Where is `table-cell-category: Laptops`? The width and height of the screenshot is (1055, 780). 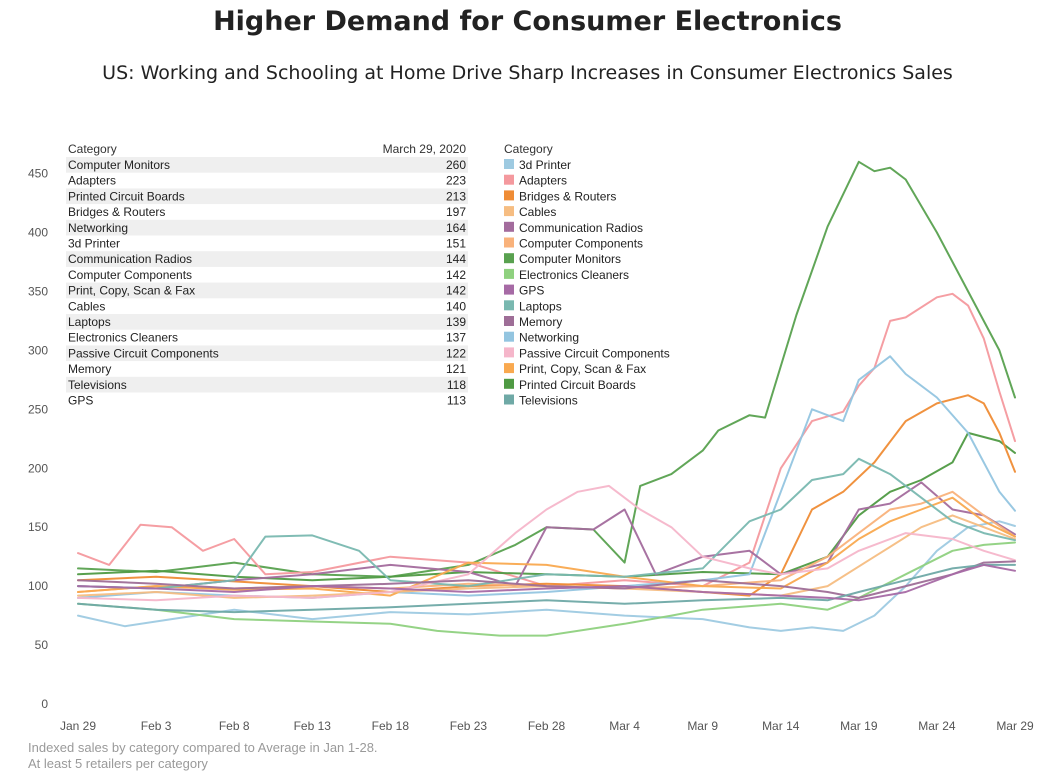 table-cell-category: Laptops is located at coordinates (89, 322).